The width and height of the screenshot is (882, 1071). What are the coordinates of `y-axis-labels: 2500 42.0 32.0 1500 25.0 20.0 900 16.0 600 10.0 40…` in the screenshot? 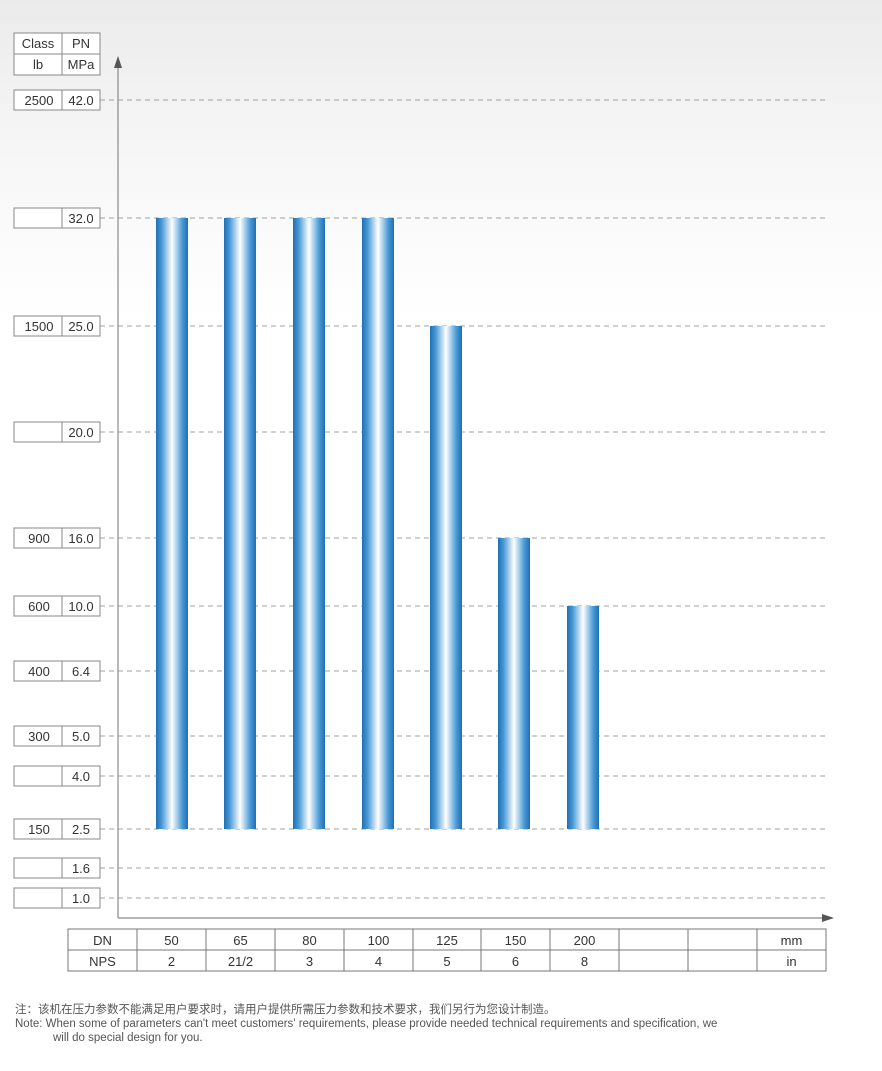 It's located at (57, 499).